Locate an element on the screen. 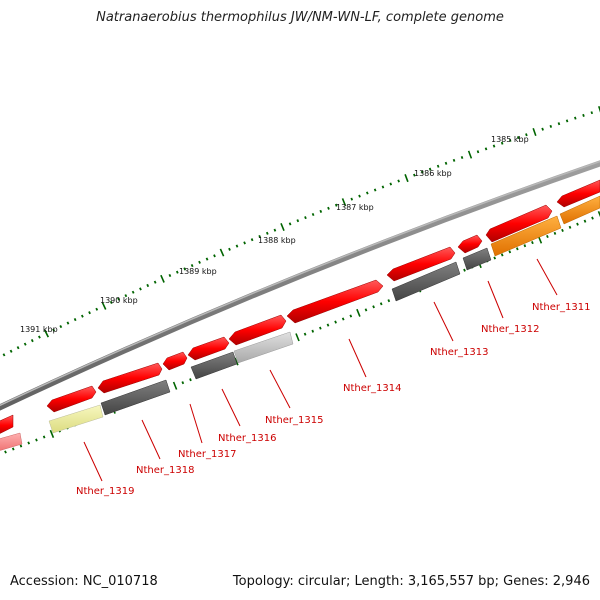  ruler-label-1391: 1391 kbp is located at coordinates (39, 329).